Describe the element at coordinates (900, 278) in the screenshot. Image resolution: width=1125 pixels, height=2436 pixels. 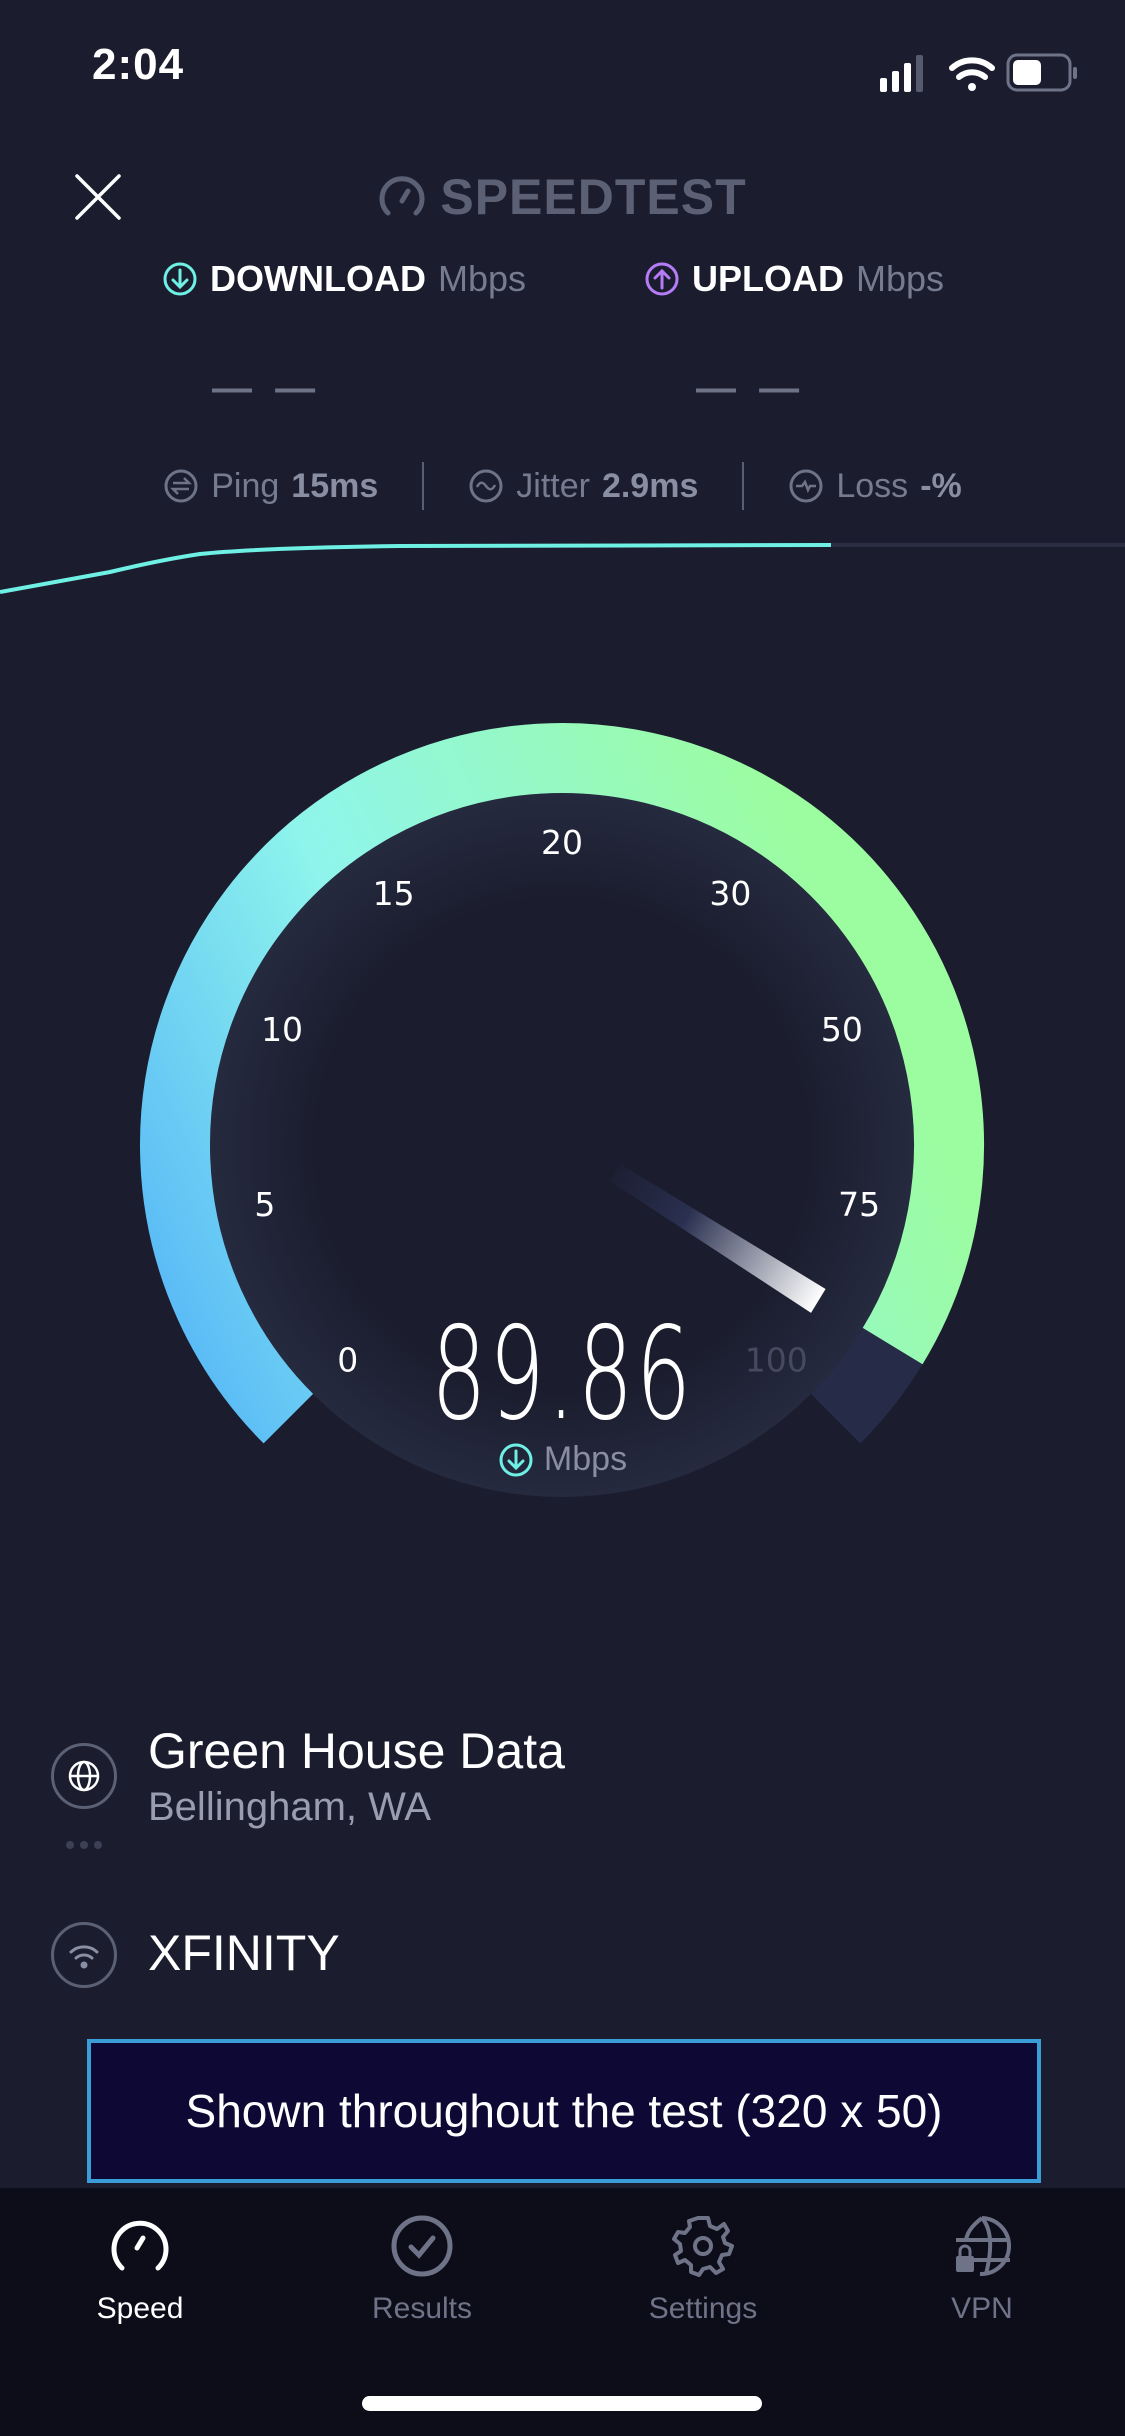
I see `upload-unit: Mbps` at that location.